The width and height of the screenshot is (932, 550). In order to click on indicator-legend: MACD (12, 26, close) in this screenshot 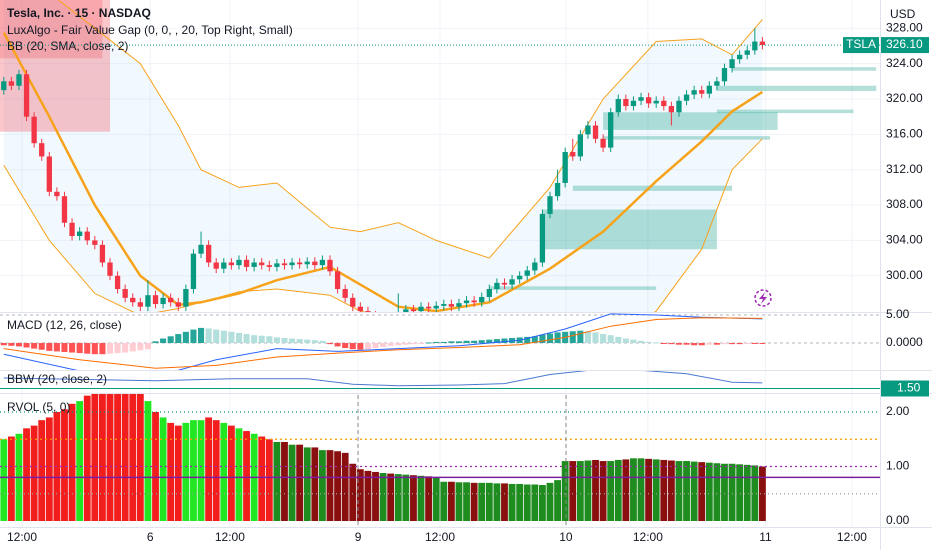, I will do `click(64, 325)`.